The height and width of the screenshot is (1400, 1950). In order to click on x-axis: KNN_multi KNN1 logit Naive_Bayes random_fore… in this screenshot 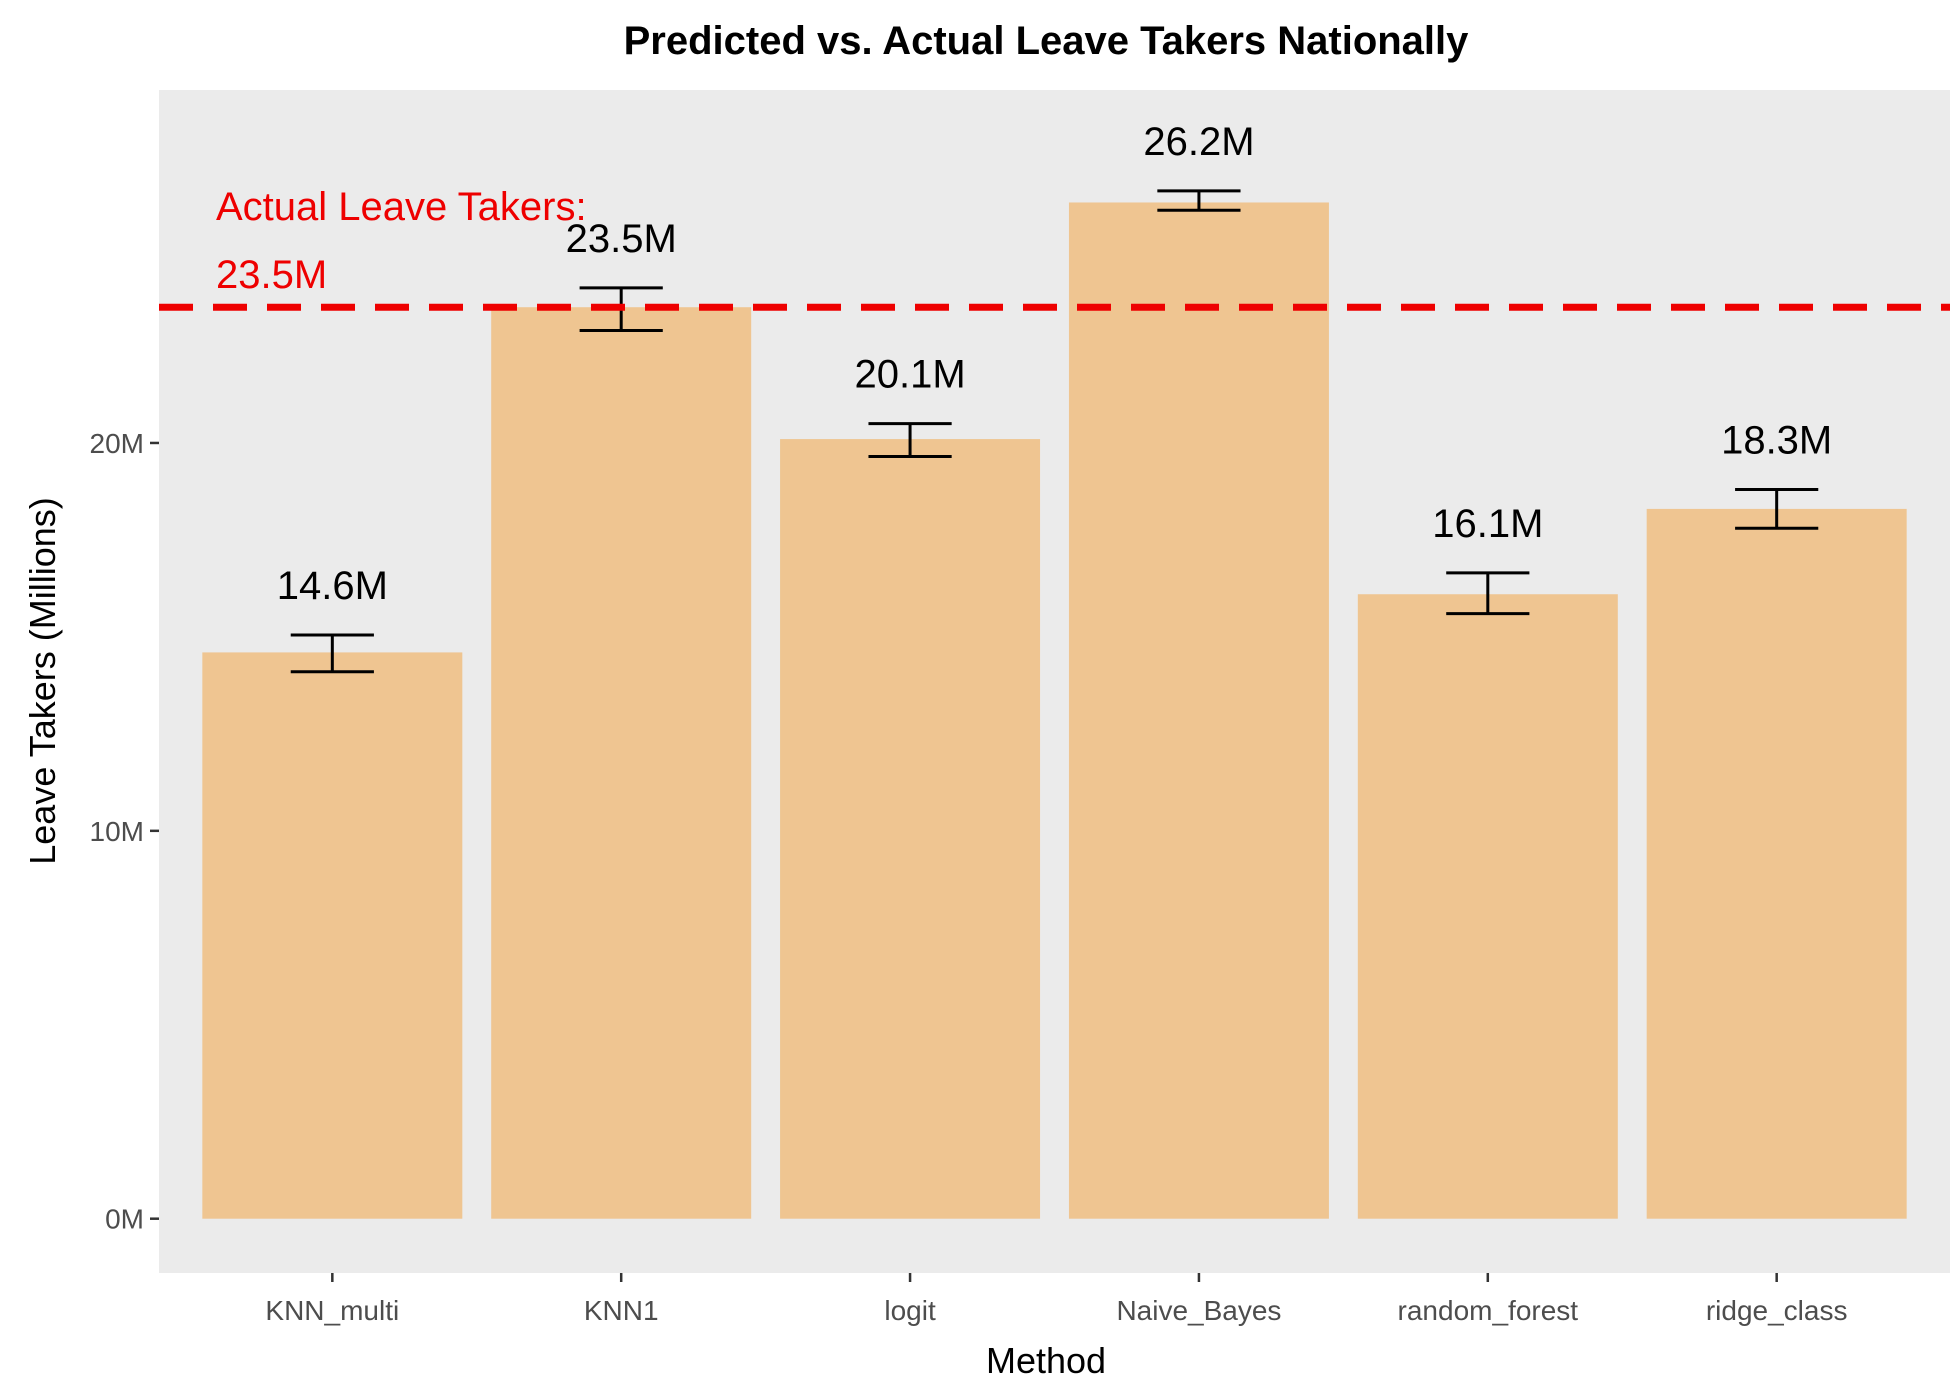, I will do `click(1056, 1299)`.